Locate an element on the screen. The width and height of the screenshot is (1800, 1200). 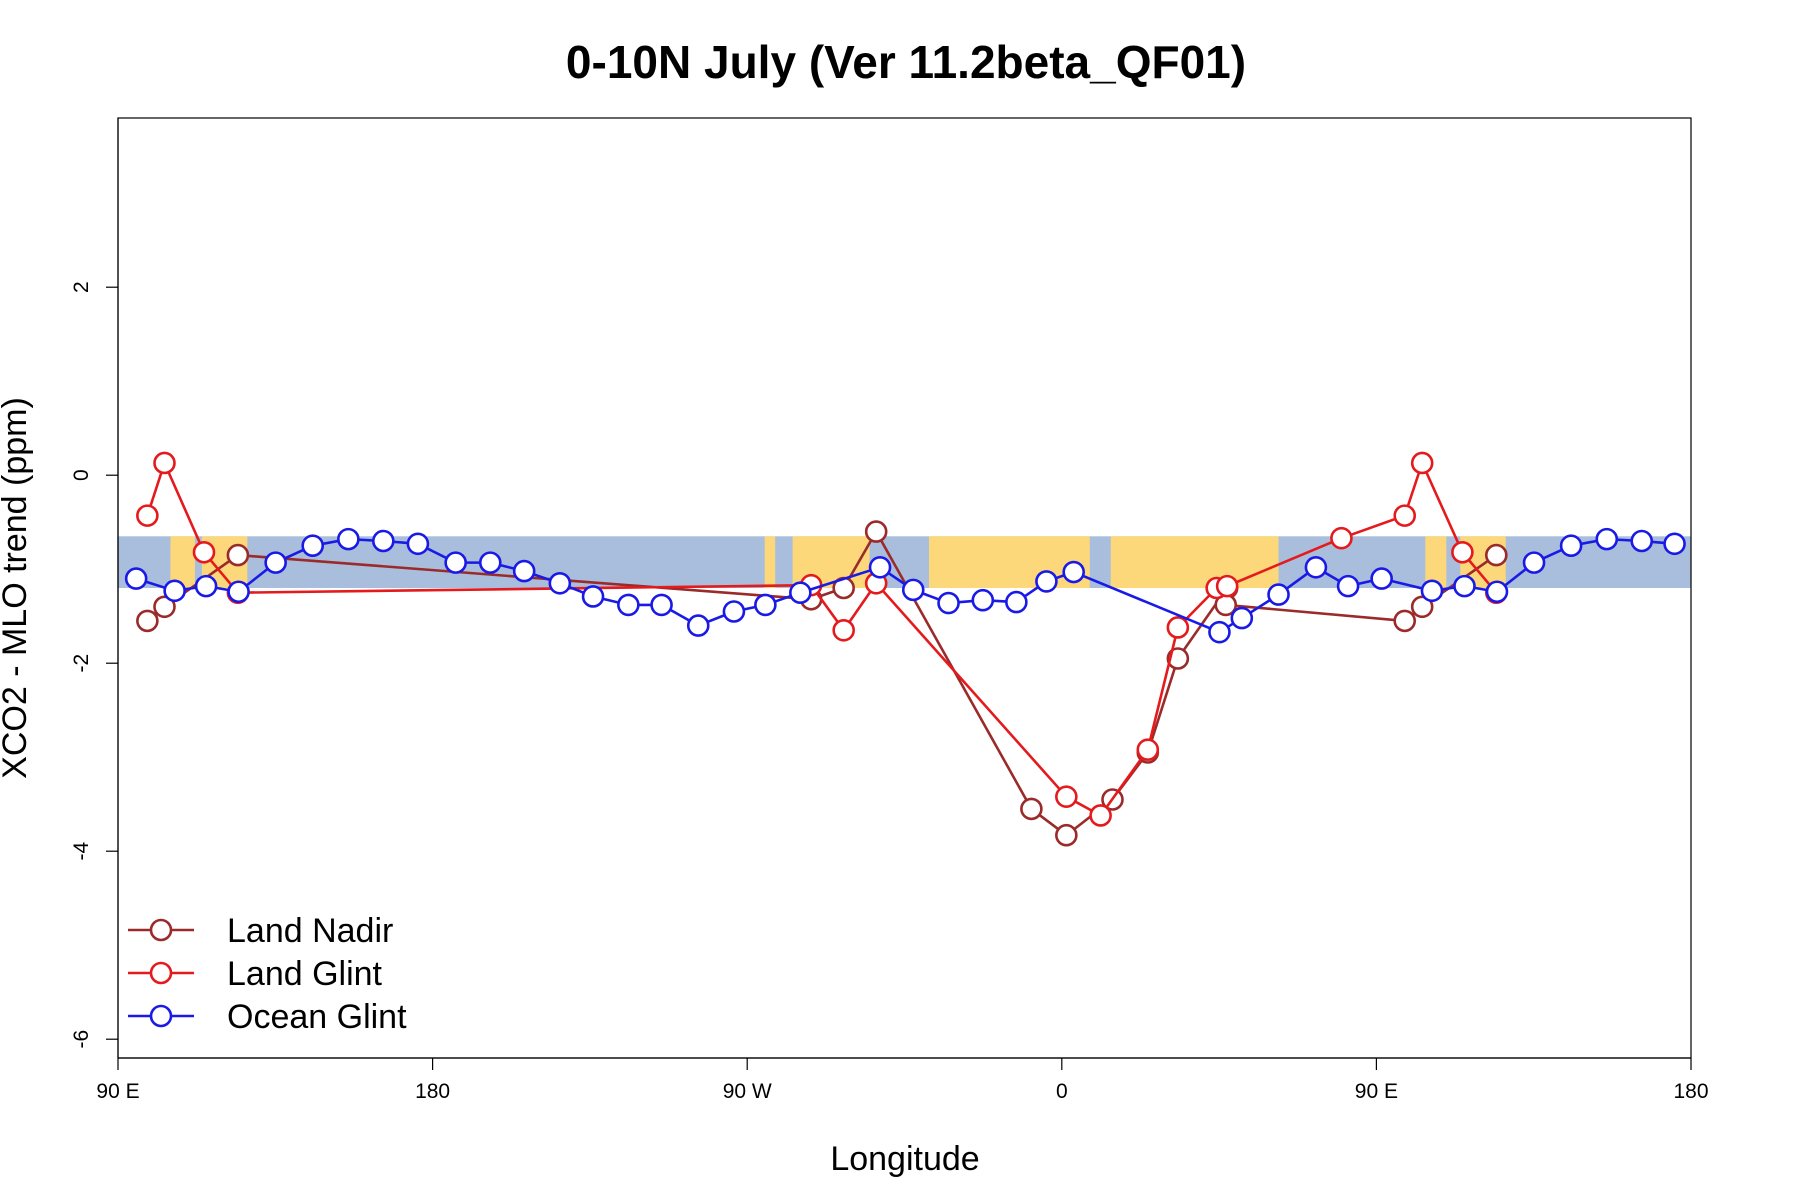
legend: Land Nadir Land Glint Ocean Glint is located at coordinates (267, 974).